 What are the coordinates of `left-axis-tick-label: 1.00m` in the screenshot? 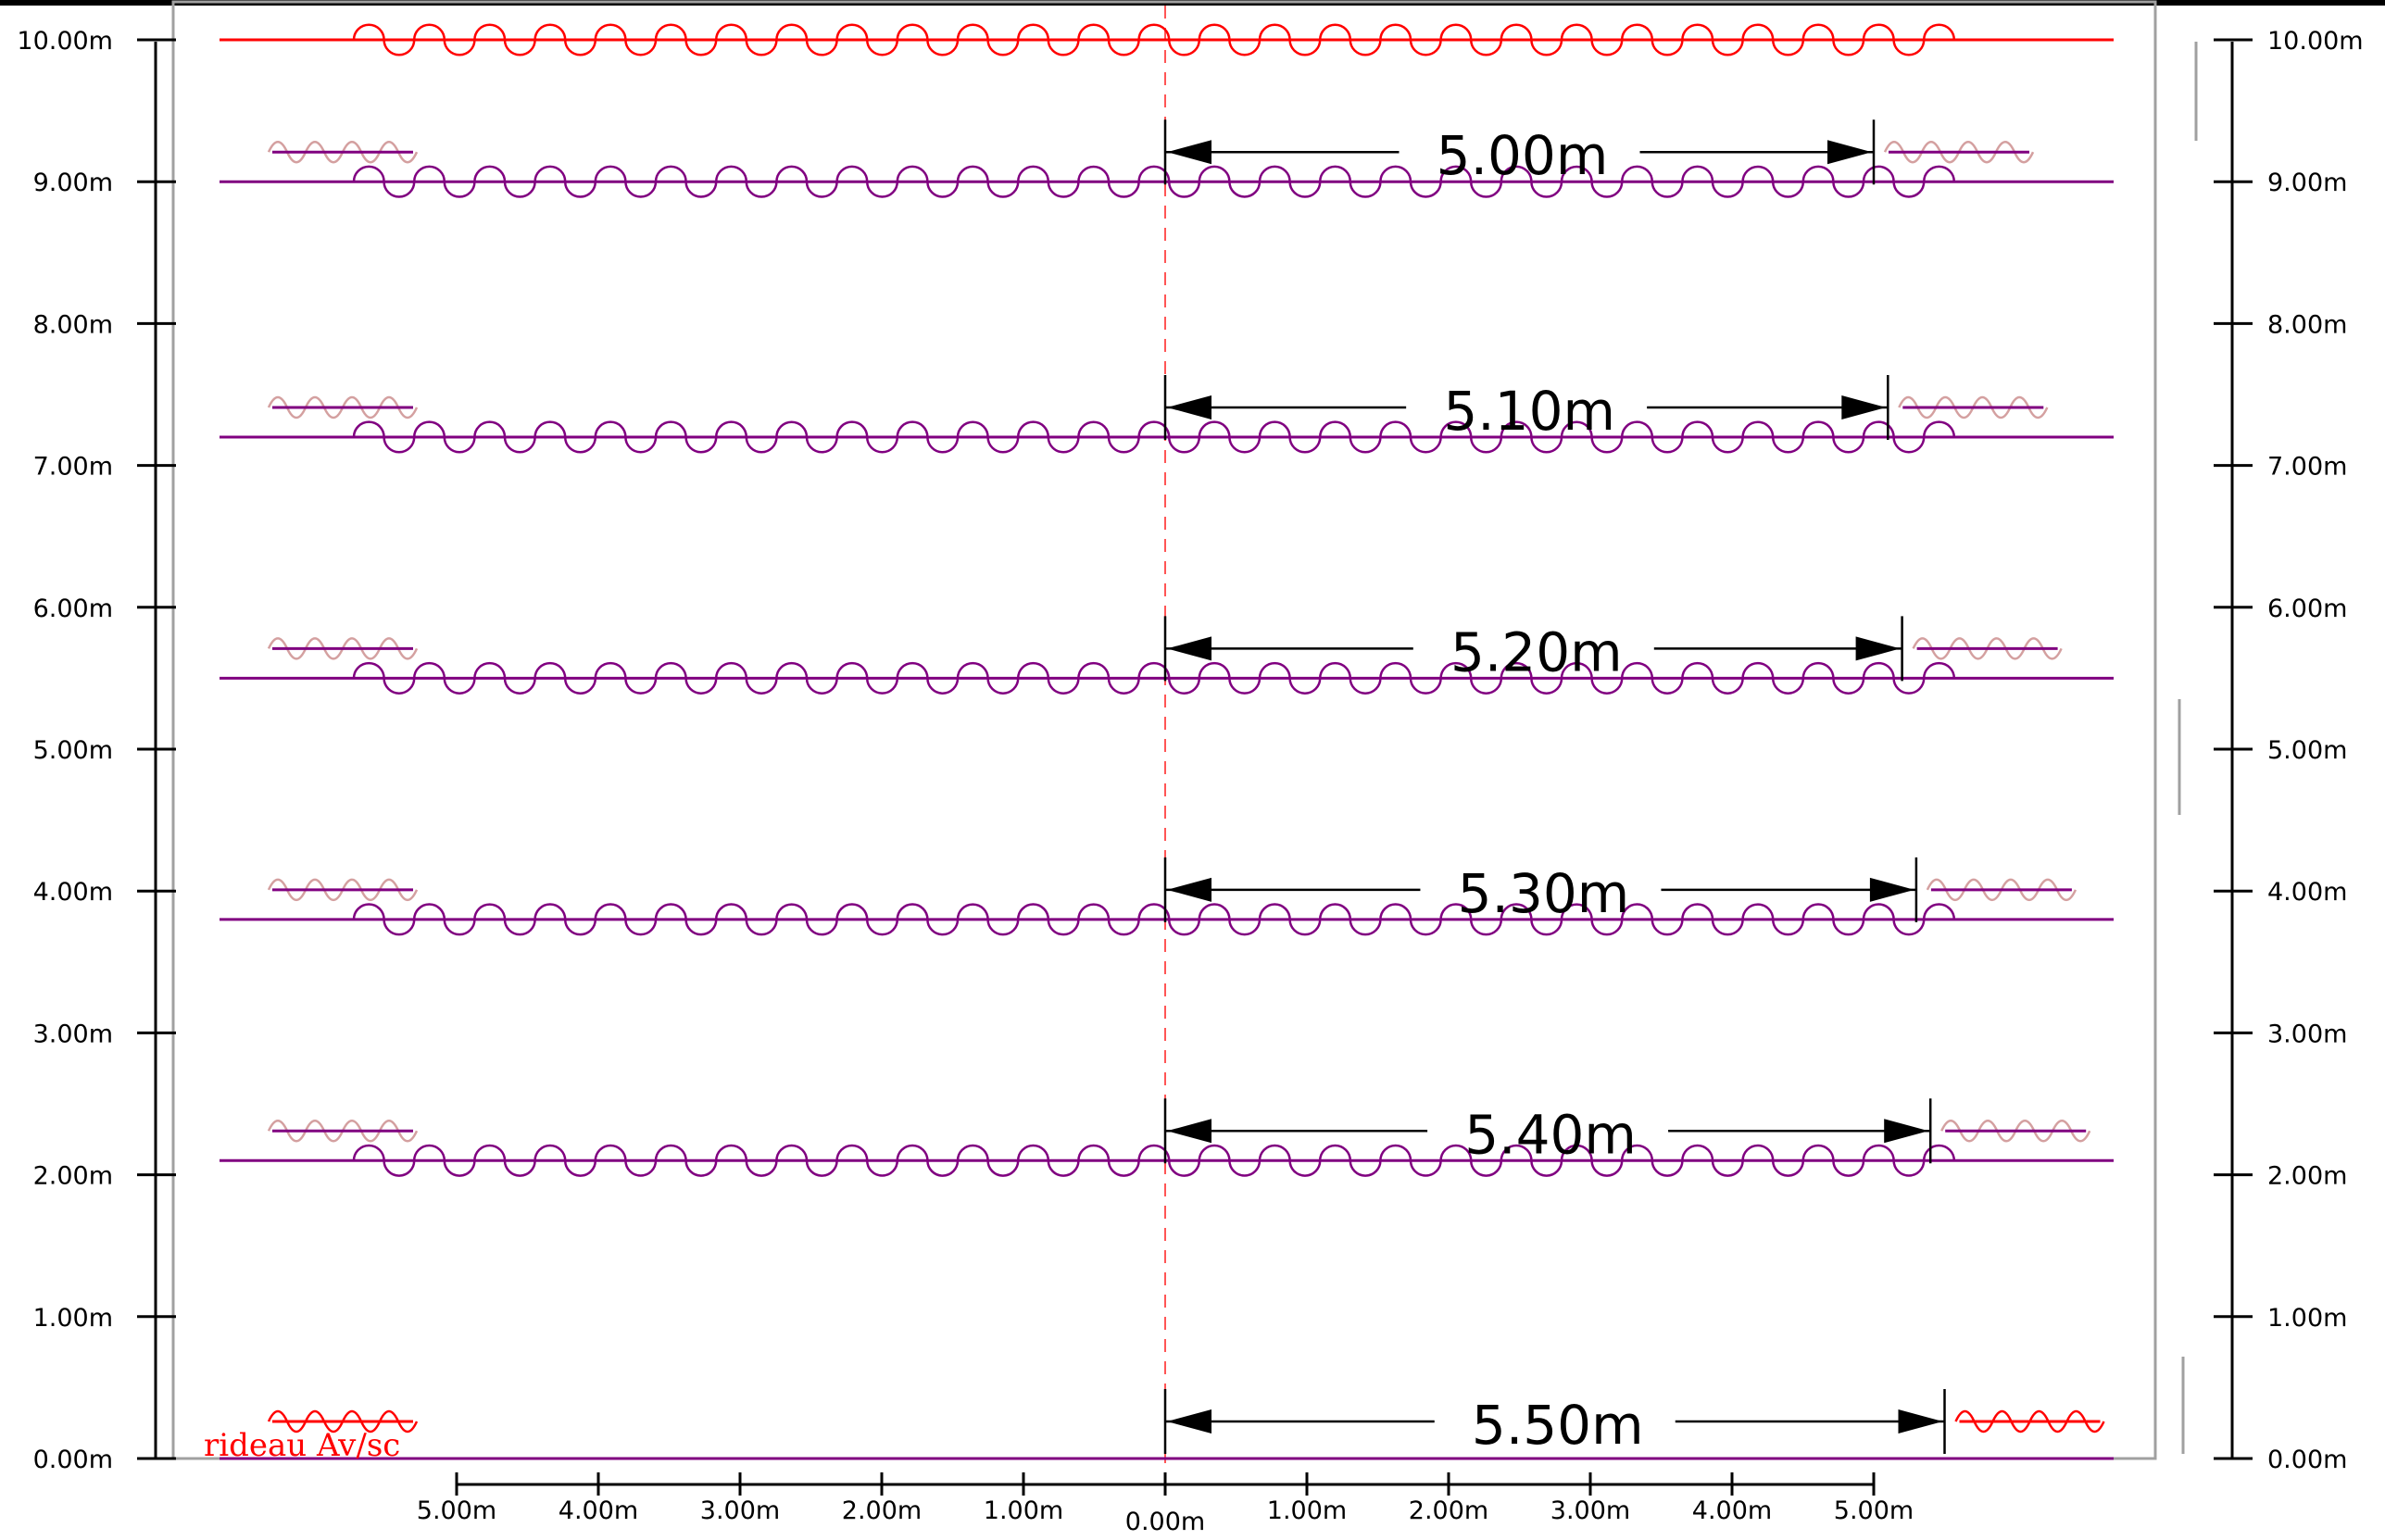 It's located at (73, 1318).